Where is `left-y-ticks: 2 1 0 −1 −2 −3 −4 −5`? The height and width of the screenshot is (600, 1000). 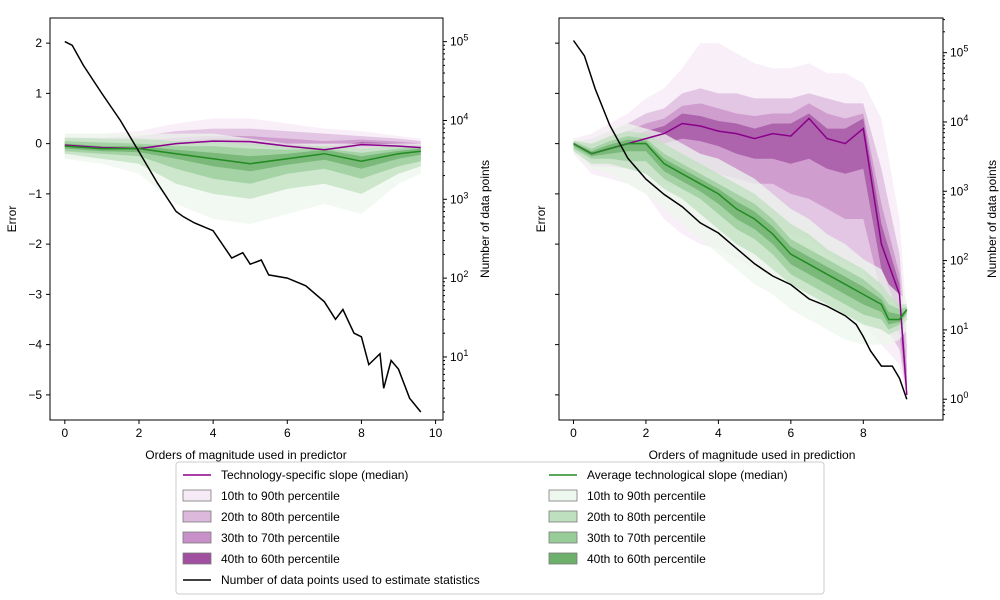
left-y-ticks: 2 1 0 −1 −2 −3 −4 −5 is located at coordinates (39, 219).